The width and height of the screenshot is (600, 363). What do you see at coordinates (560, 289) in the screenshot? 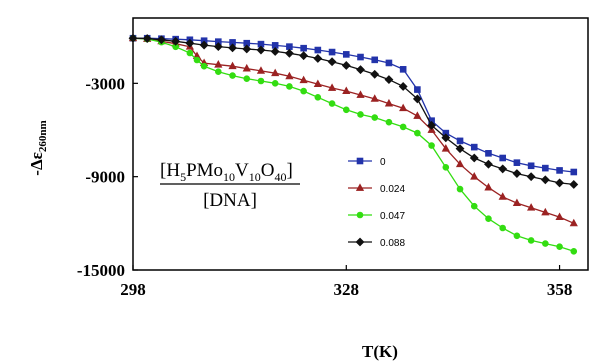
I see `x-tick-label: 358` at bounding box center [560, 289].